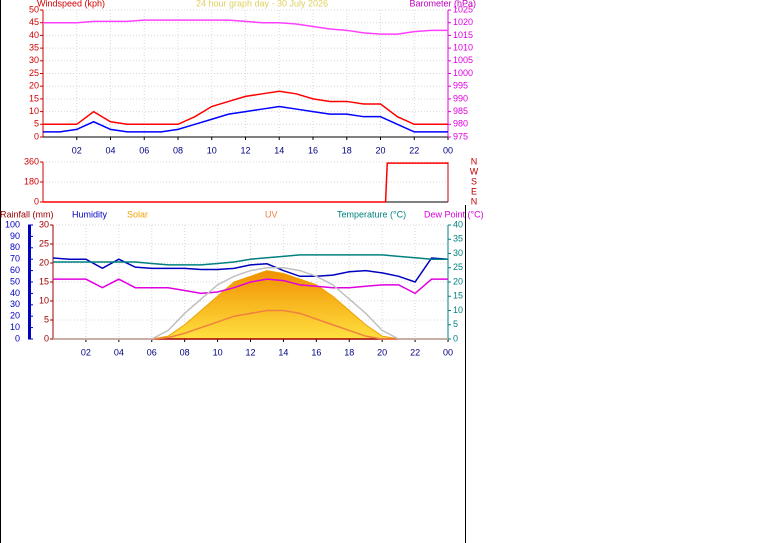 This screenshot has height=543, width=761. What do you see at coordinates (15, 316) in the screenshot?
I see `y3-tick-label: 20` at bounding box center [15, 316].